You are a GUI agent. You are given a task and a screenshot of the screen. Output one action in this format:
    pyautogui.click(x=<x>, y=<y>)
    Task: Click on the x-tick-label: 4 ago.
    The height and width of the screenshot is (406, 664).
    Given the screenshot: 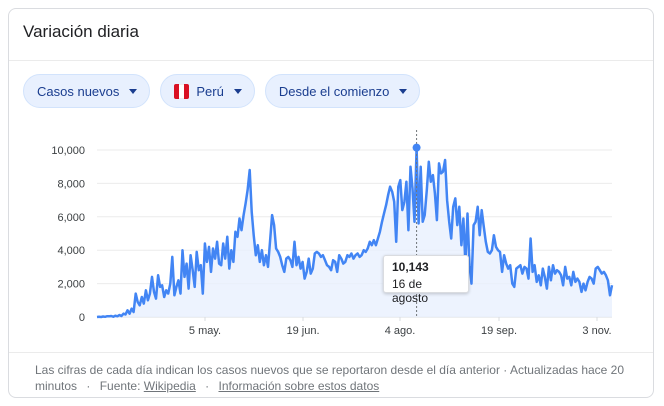 What is the action you would take?
    pyautogui.click(x=400, y=331)
    